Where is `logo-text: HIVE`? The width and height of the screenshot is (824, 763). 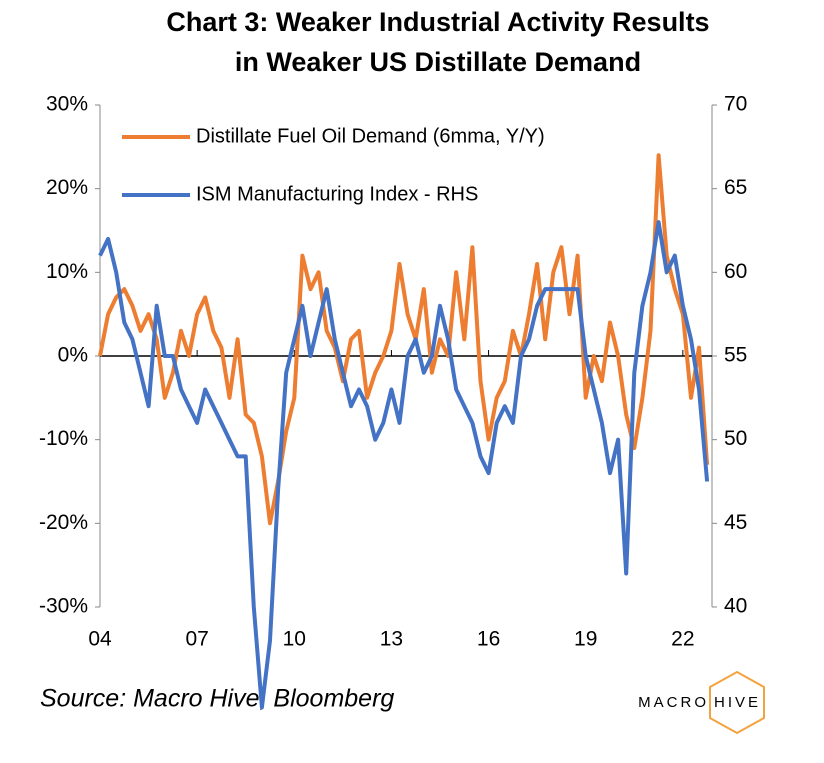 logo-text: HIVE is located at coordinates (737, 702).